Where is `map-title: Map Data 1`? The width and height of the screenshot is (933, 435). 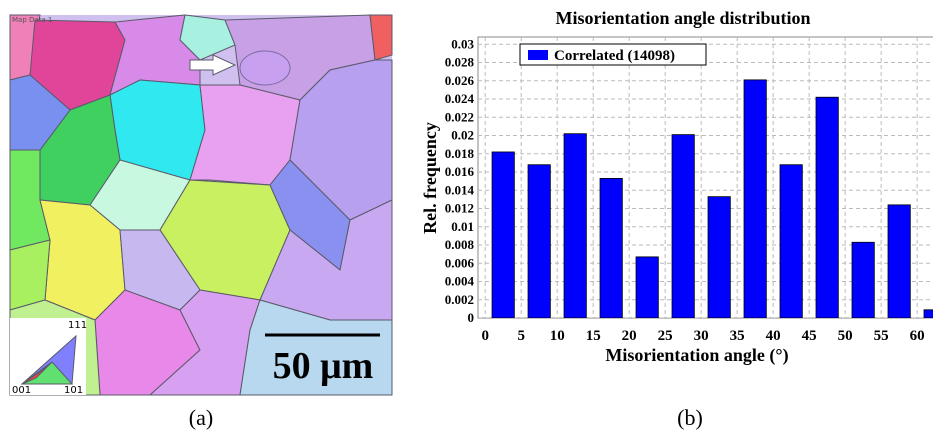 map-title: Map Data 1 is located at coordinates (32, 20).